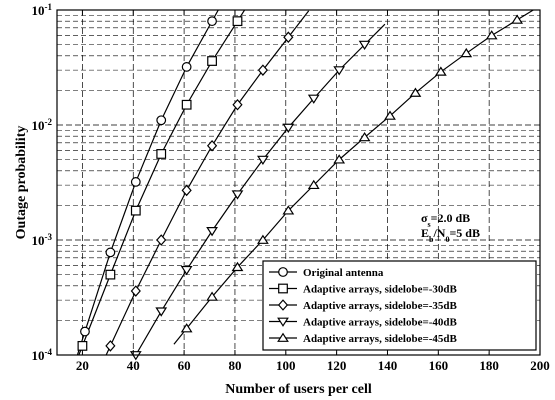 The width and height of the screenshot is (555, 400). What do you see at coordinates (337, 365) in the screenshot?
I see `x-tick-label-120: 120` at bounding box center [337, 365].